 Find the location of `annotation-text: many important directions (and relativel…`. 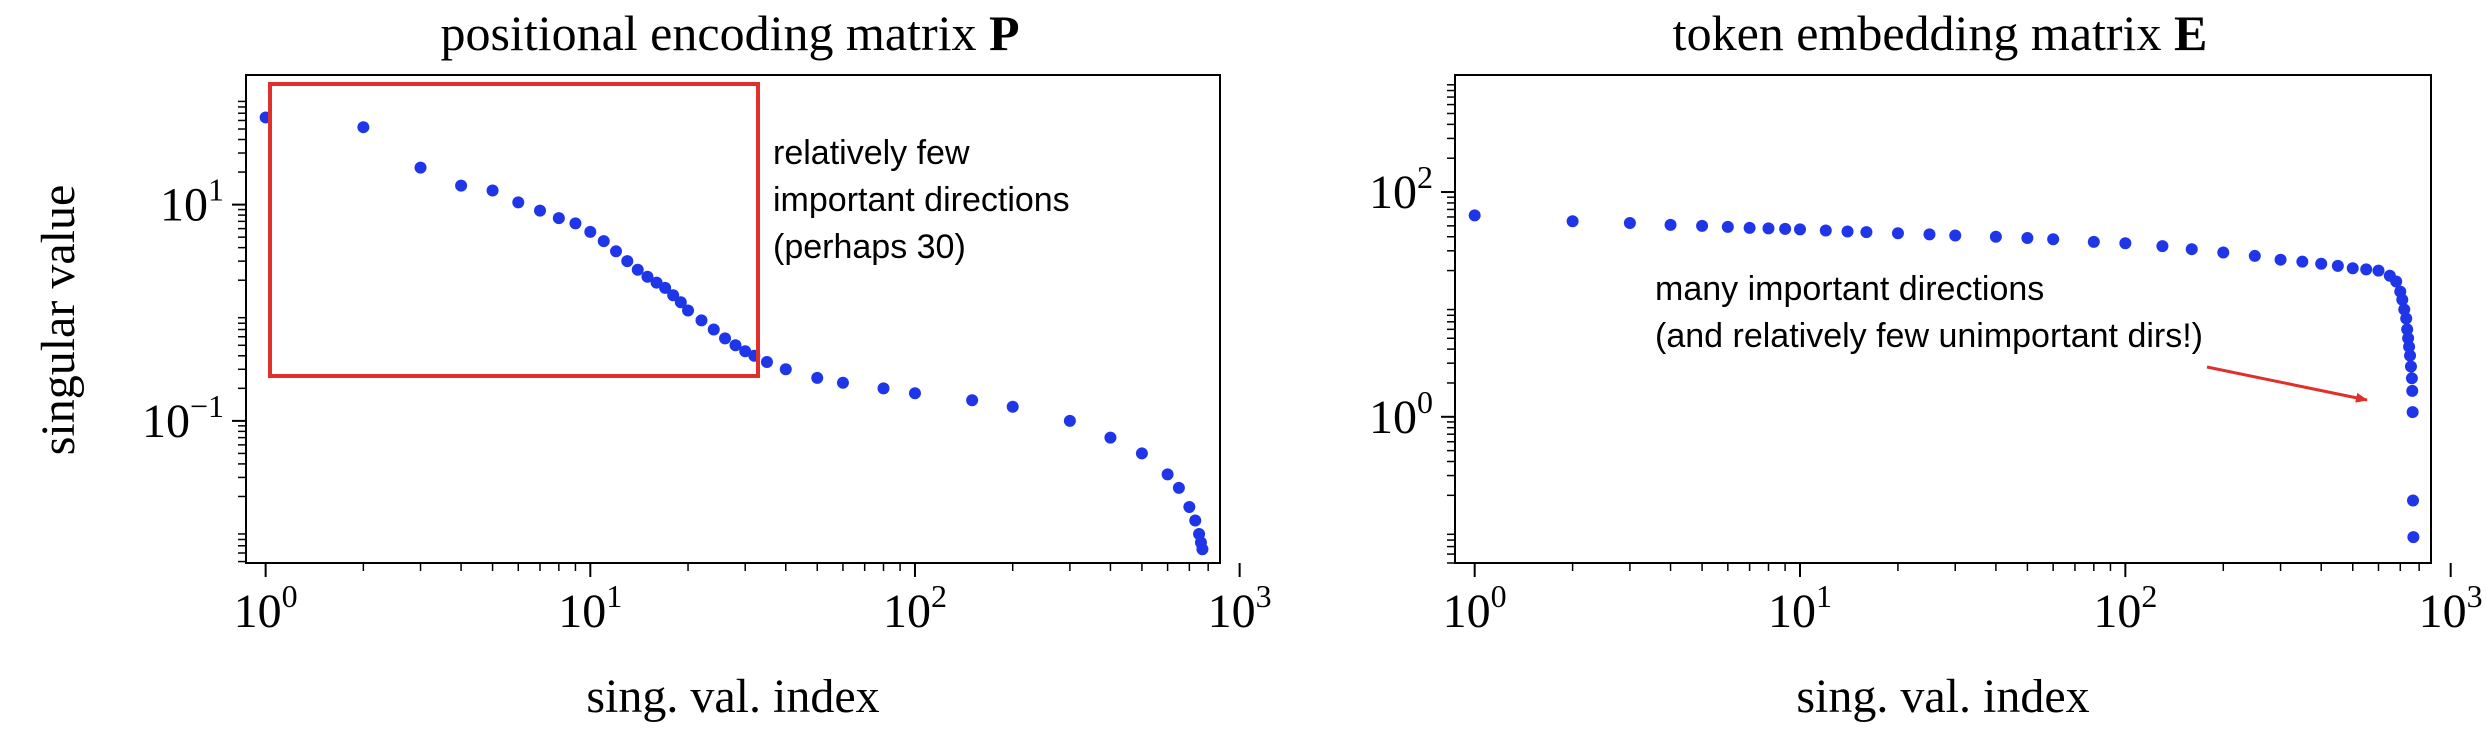

annotation-text: many important directions (and relativel… is located at coordinates (1929, 312).